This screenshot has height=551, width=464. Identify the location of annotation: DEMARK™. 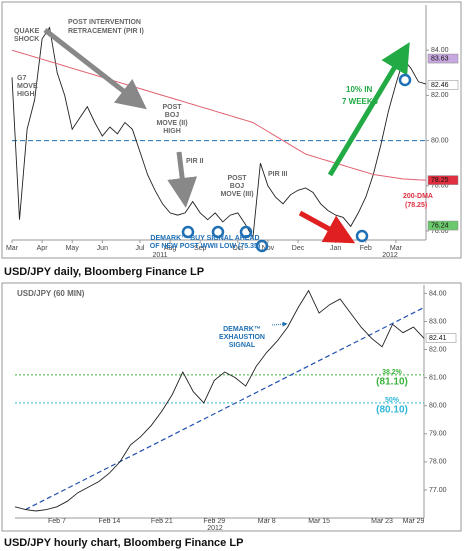
(242, 329).